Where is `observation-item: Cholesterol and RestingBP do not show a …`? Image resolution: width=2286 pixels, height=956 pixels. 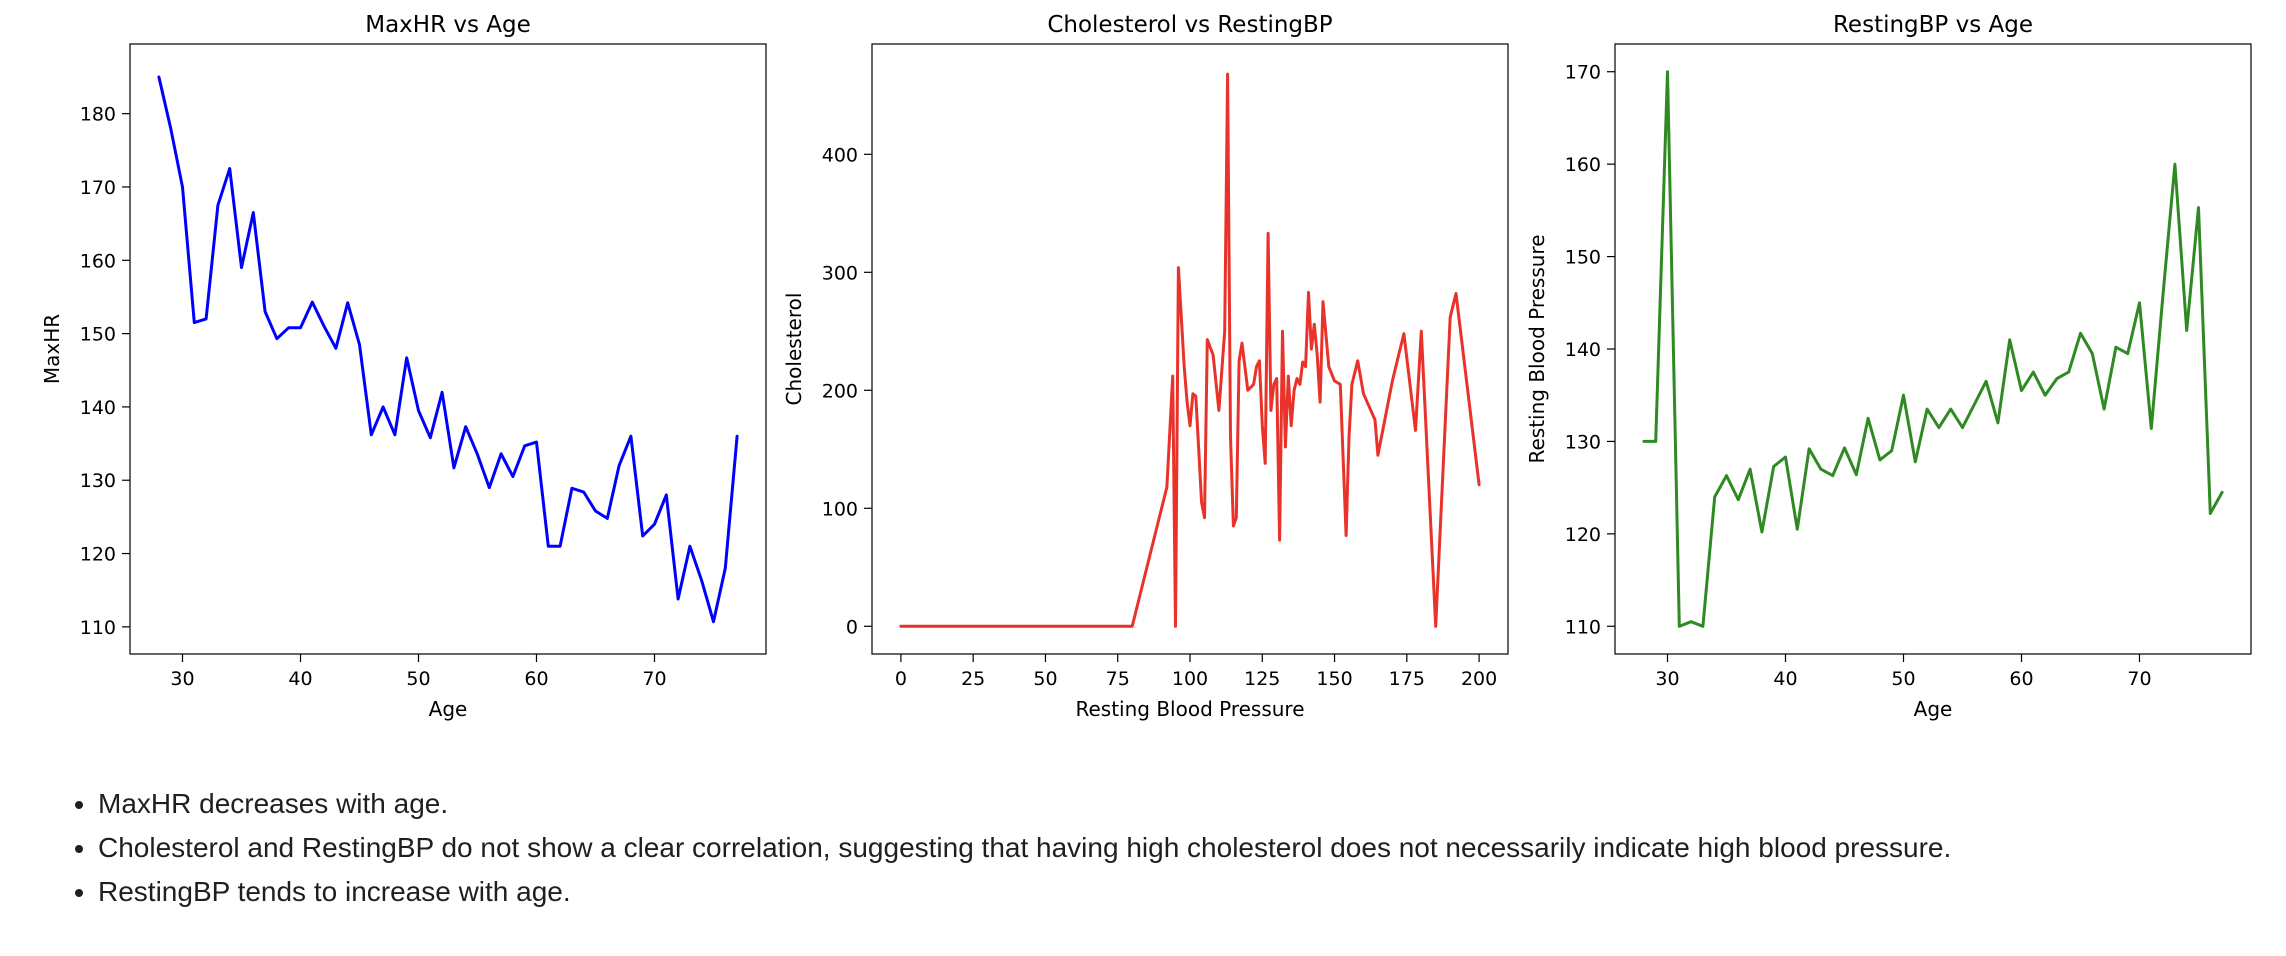
observation-item: Cholesterol and RestingBP do not show a … is located at coordinates (1024, 848).